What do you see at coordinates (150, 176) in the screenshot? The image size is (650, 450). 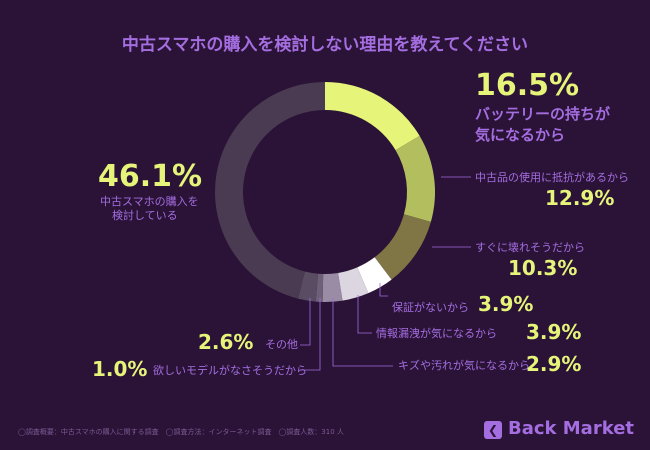 I see `pct-considering: 46.1%` at bounding box center [150, 176].